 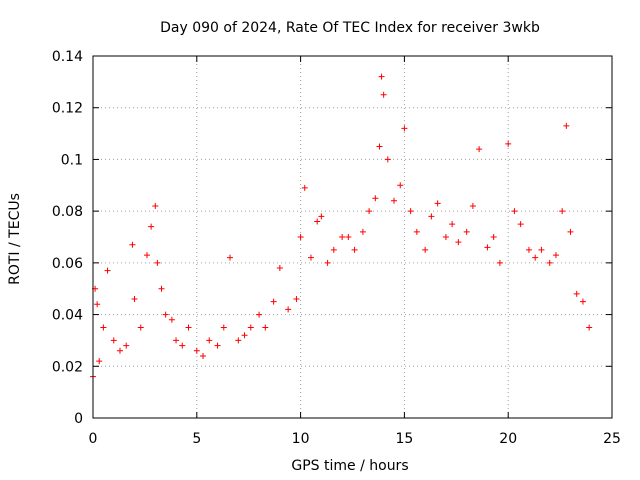 What do you see at coordinates (72, 160) in the screenshot?
I see `y-tick-label: 0.1` at bounding box center [72, 160].